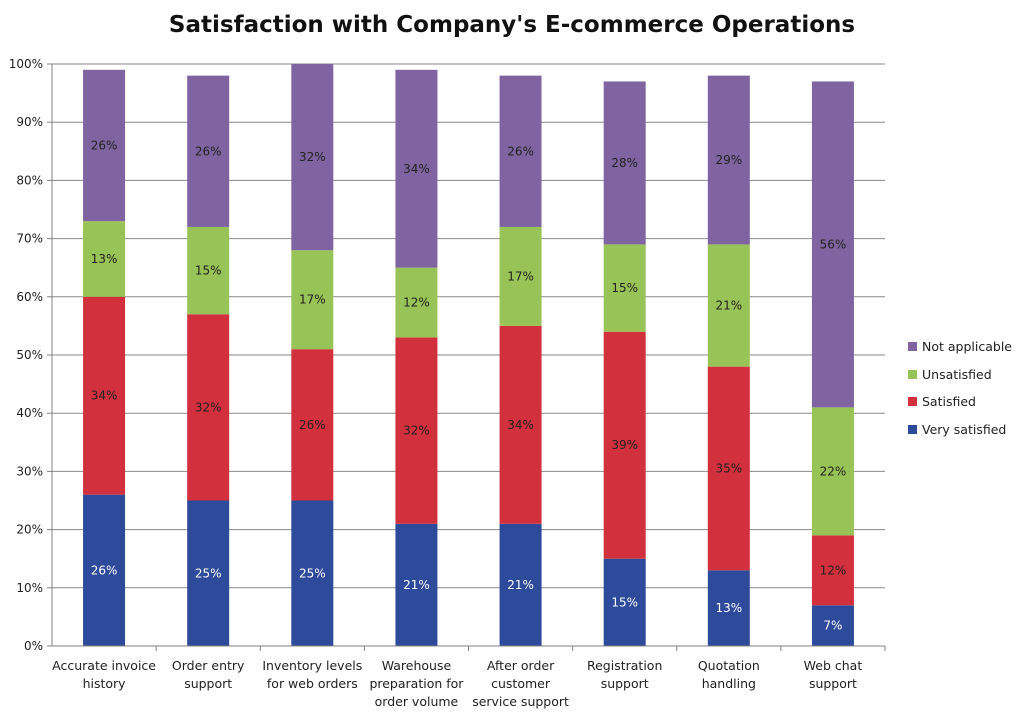 This screenshot has height=718, width=1024. I want to click on legend-label: Unsatisfied, so click(957, 374).